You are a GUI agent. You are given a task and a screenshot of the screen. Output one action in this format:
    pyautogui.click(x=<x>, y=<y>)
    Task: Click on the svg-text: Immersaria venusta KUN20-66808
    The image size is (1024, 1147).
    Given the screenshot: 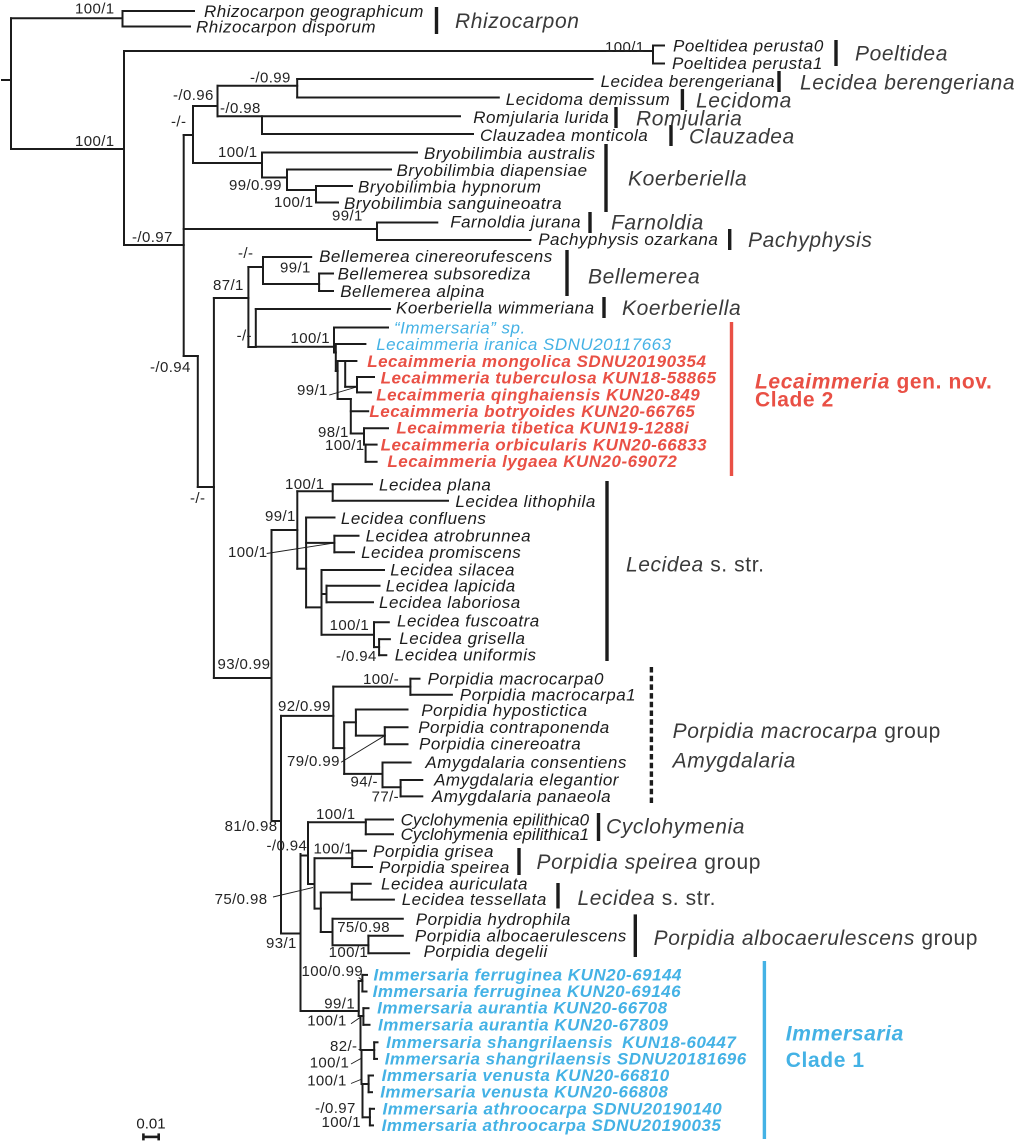 What is the action you would take?
    pyautogui.click(x=524, y=1092)
    